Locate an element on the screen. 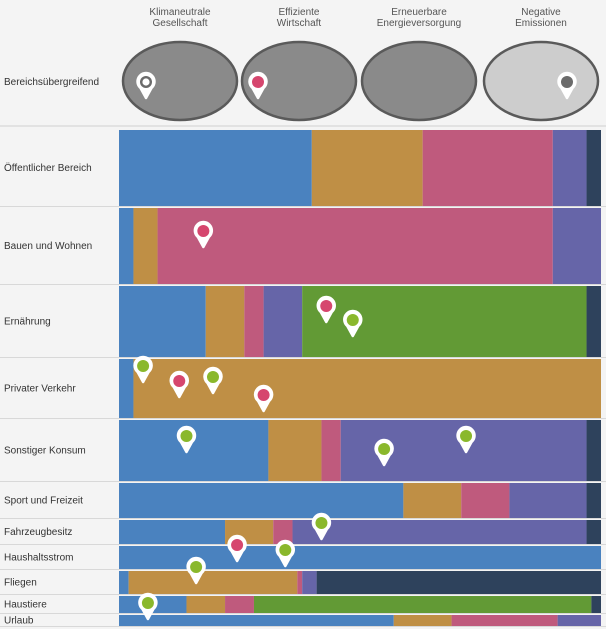 This screenshot has width=606, height=629. column-header-3-line-0: Negative is located at coordinates (541, 12).